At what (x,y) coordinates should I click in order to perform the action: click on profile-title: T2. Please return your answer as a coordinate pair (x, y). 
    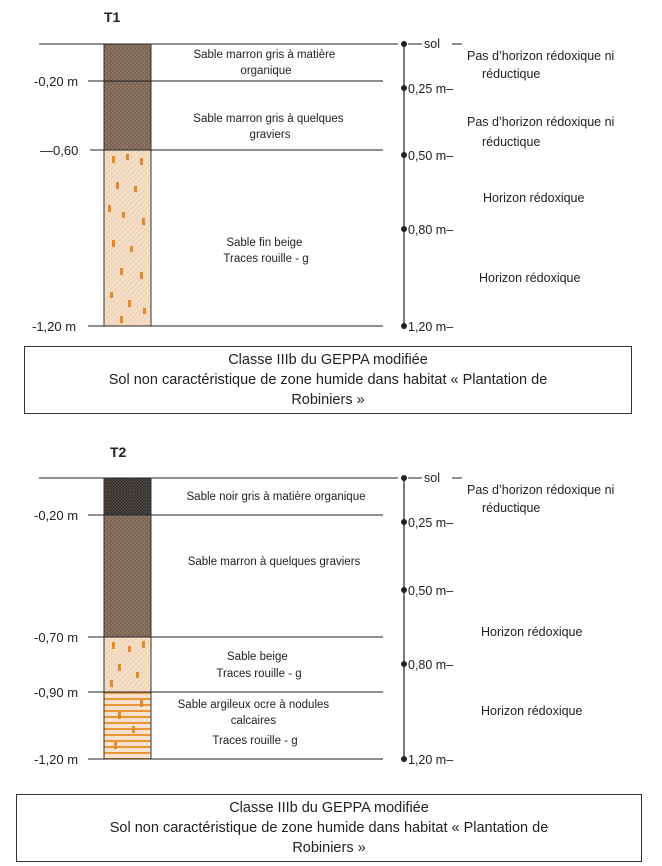
    Looking at the image, I should click on (118, 452).